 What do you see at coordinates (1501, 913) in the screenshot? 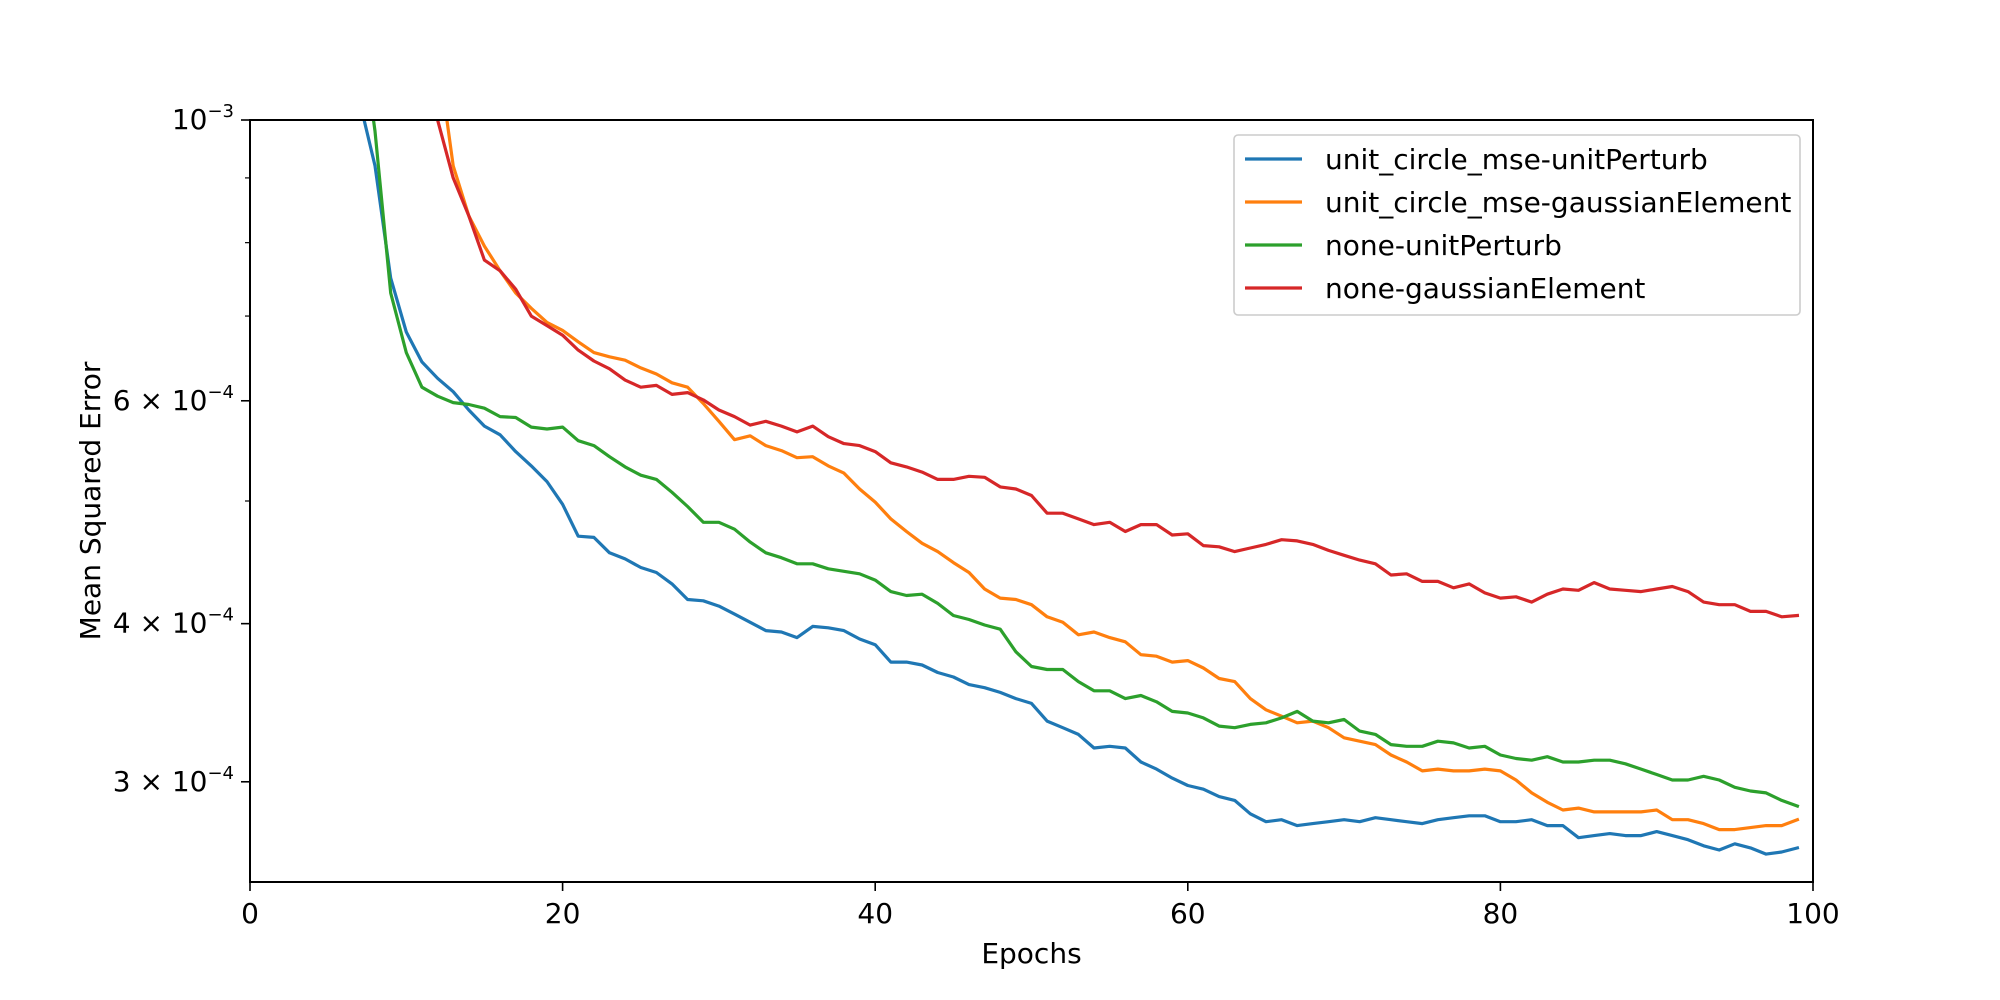
I see `x-tick-label: 80` at bounding box center [1501, 913].